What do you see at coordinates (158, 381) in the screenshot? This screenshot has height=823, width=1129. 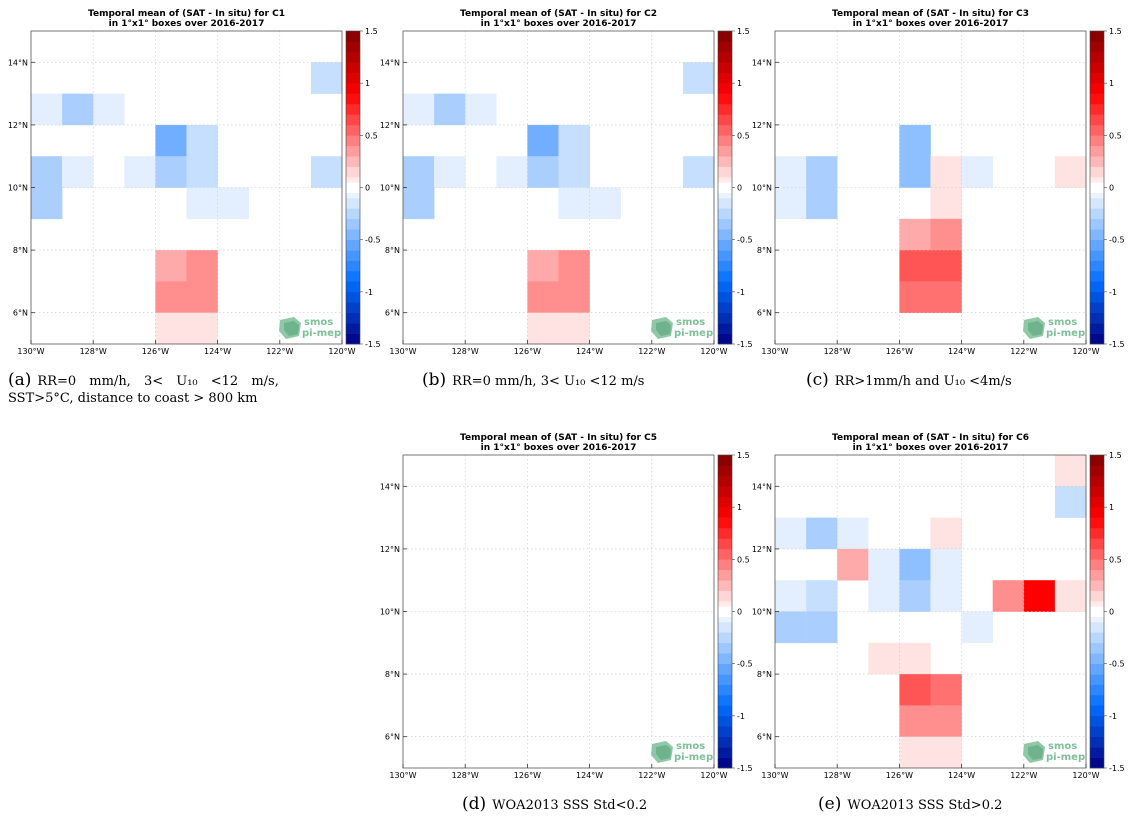 I see `caption-text: RR=0 mm/h, 3< U₁₀ <12 m/s,` at bounding box center [158, 381].